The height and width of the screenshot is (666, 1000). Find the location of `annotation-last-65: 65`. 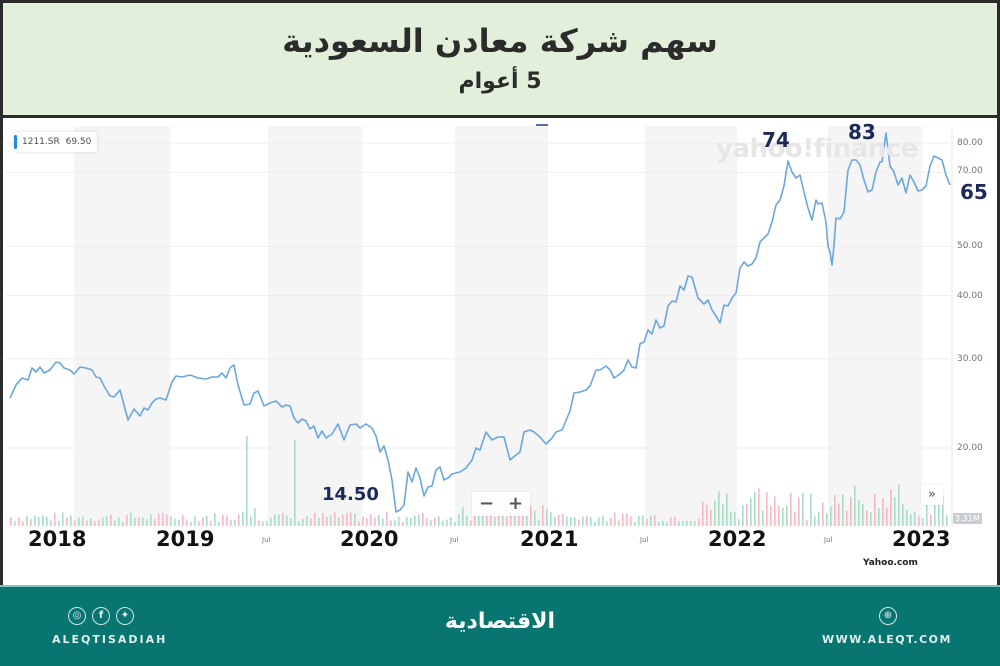

annotation-last-65: 65 is located at coordinates (974, 192).